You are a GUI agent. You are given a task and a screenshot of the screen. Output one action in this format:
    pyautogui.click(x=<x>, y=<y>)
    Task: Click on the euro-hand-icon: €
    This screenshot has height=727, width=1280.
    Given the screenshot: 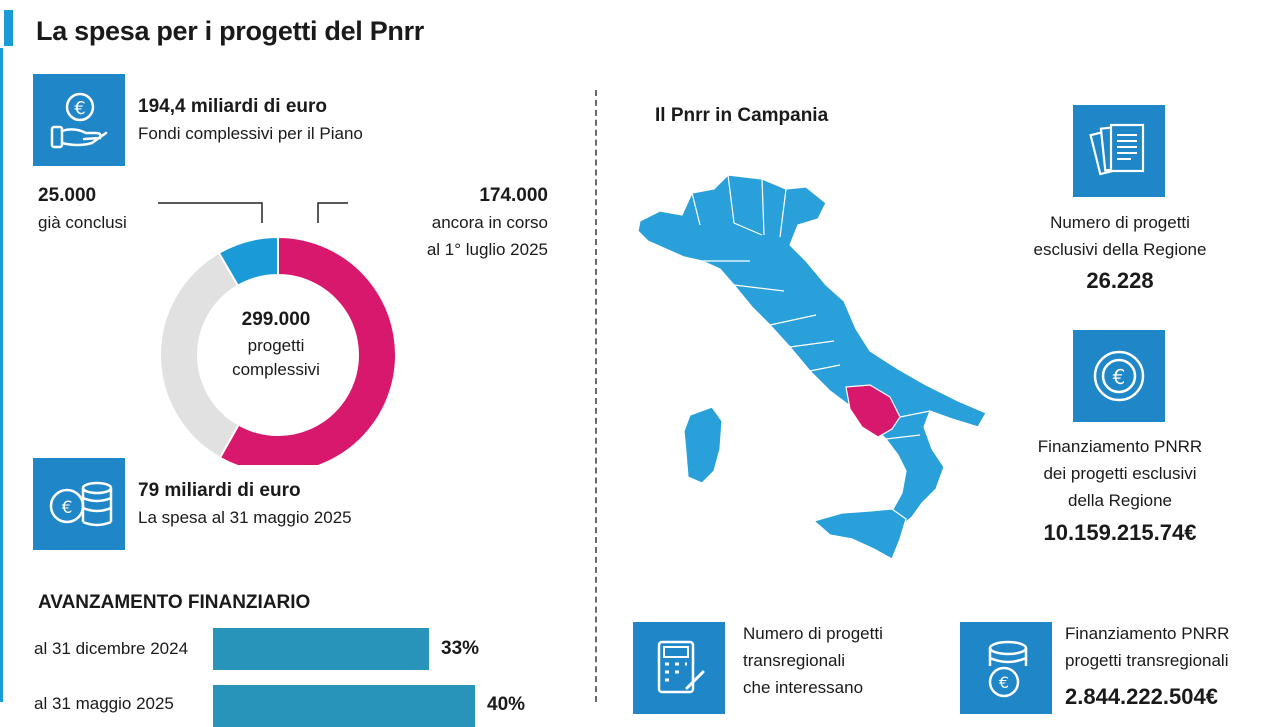 What is the action you would take?
    pyautogui.click(x=79, y=120)
    